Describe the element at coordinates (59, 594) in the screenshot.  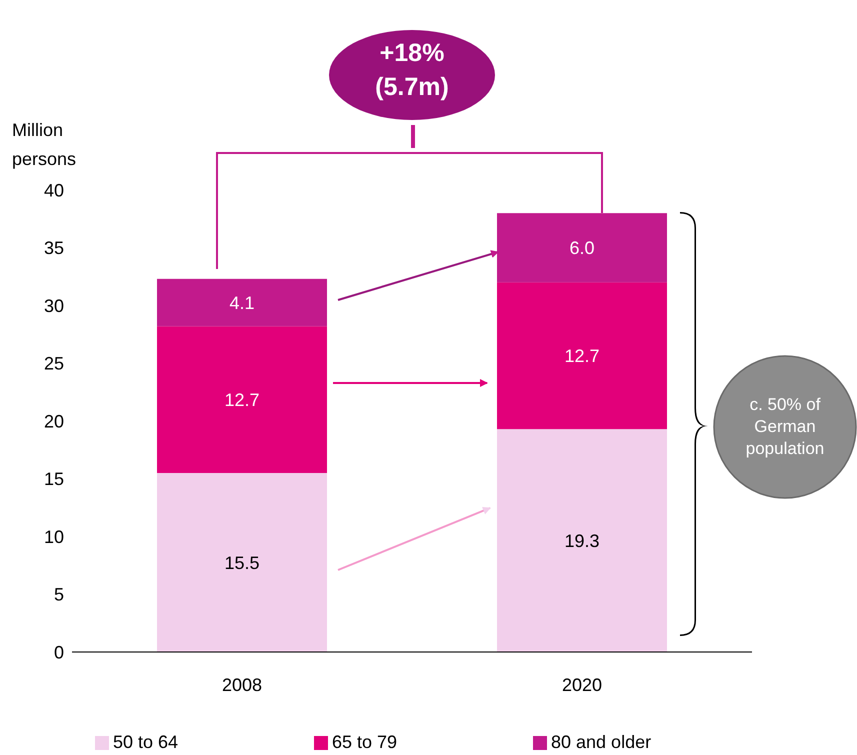
I see `y-tick-label: 5` at that location.